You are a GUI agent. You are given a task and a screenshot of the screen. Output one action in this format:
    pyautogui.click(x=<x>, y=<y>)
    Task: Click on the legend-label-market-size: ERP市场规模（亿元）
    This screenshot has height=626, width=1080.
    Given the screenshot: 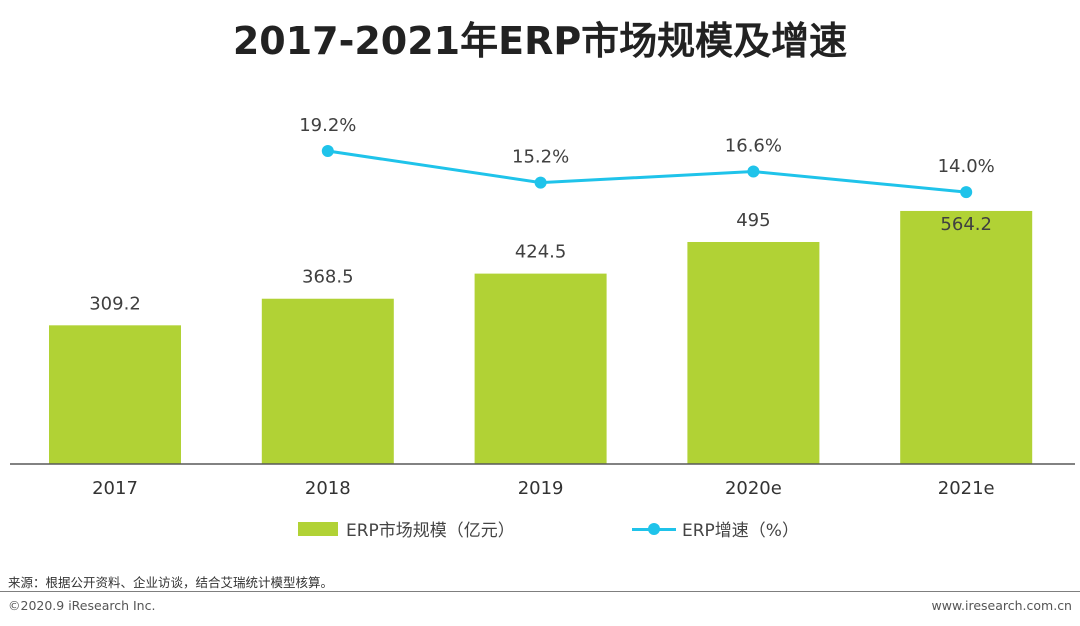 What is the action you would take?
    pyautogui.click(x=430, y=531)
    